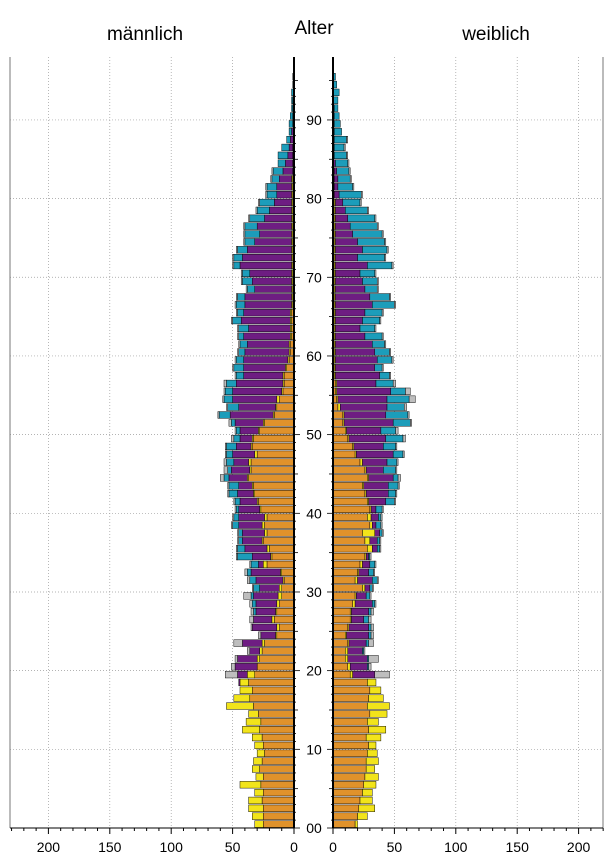  Describe the element at coordinates (314, 828) in the screenshot. I see `age-tick-label: 00` at that location.